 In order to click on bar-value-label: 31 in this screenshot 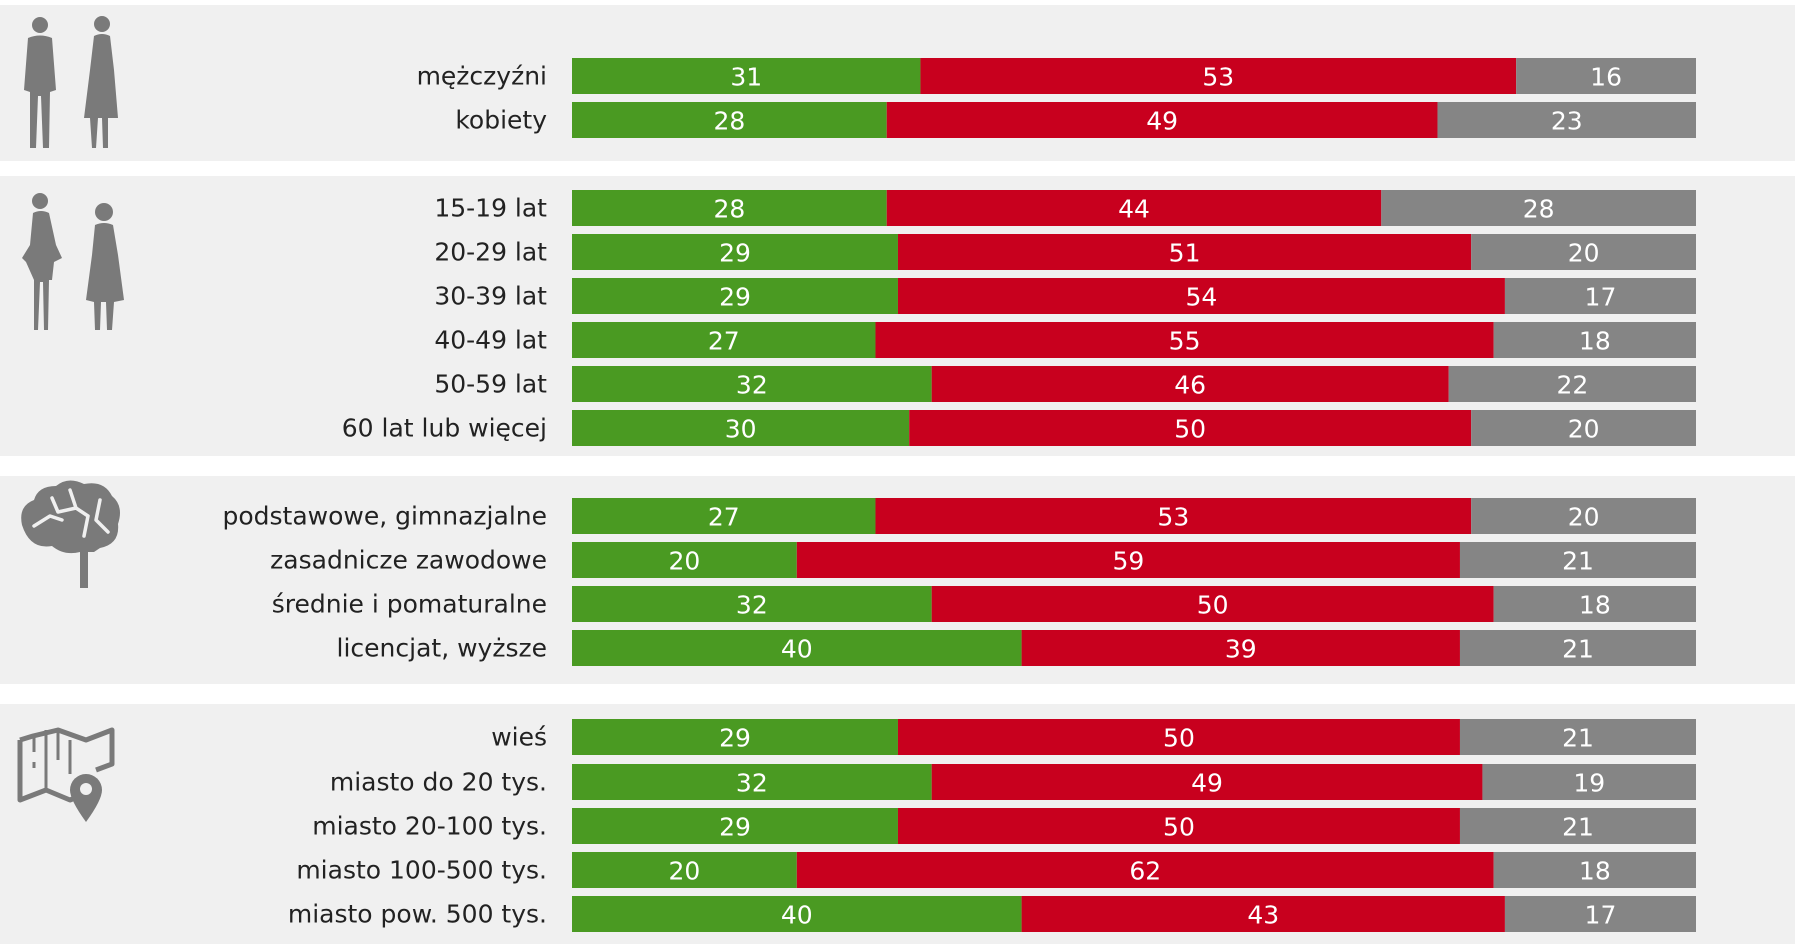, I will do `click(746, 77)`.